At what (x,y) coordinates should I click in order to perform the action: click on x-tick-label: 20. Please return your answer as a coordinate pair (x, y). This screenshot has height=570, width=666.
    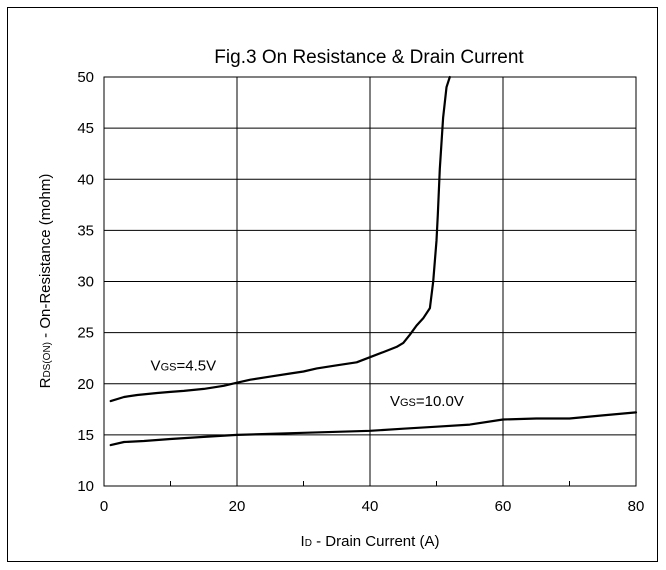
    Looking at the image, I should click on (237, 506).